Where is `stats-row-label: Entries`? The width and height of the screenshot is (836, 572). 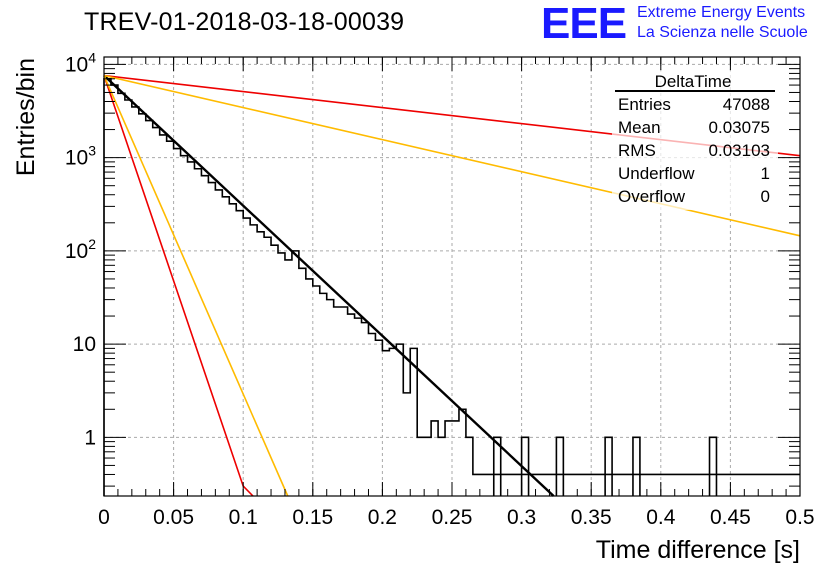 stats-row-label: Entries is located at coordinates (644, 104).